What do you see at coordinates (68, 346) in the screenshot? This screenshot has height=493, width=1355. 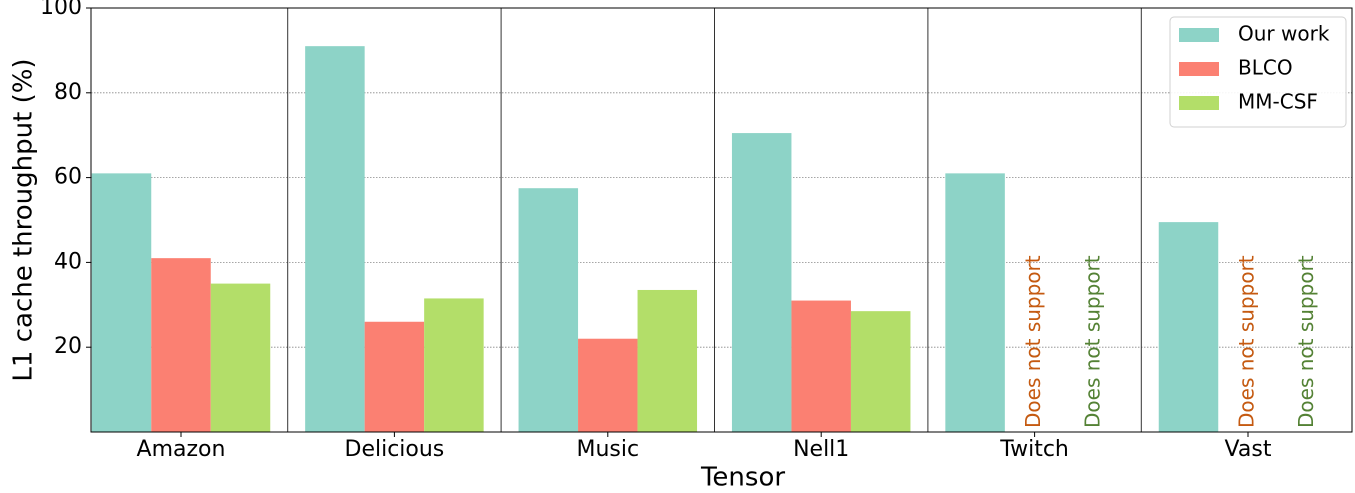 I see `y-tick-label: 20` at bounding box center [68, 346].